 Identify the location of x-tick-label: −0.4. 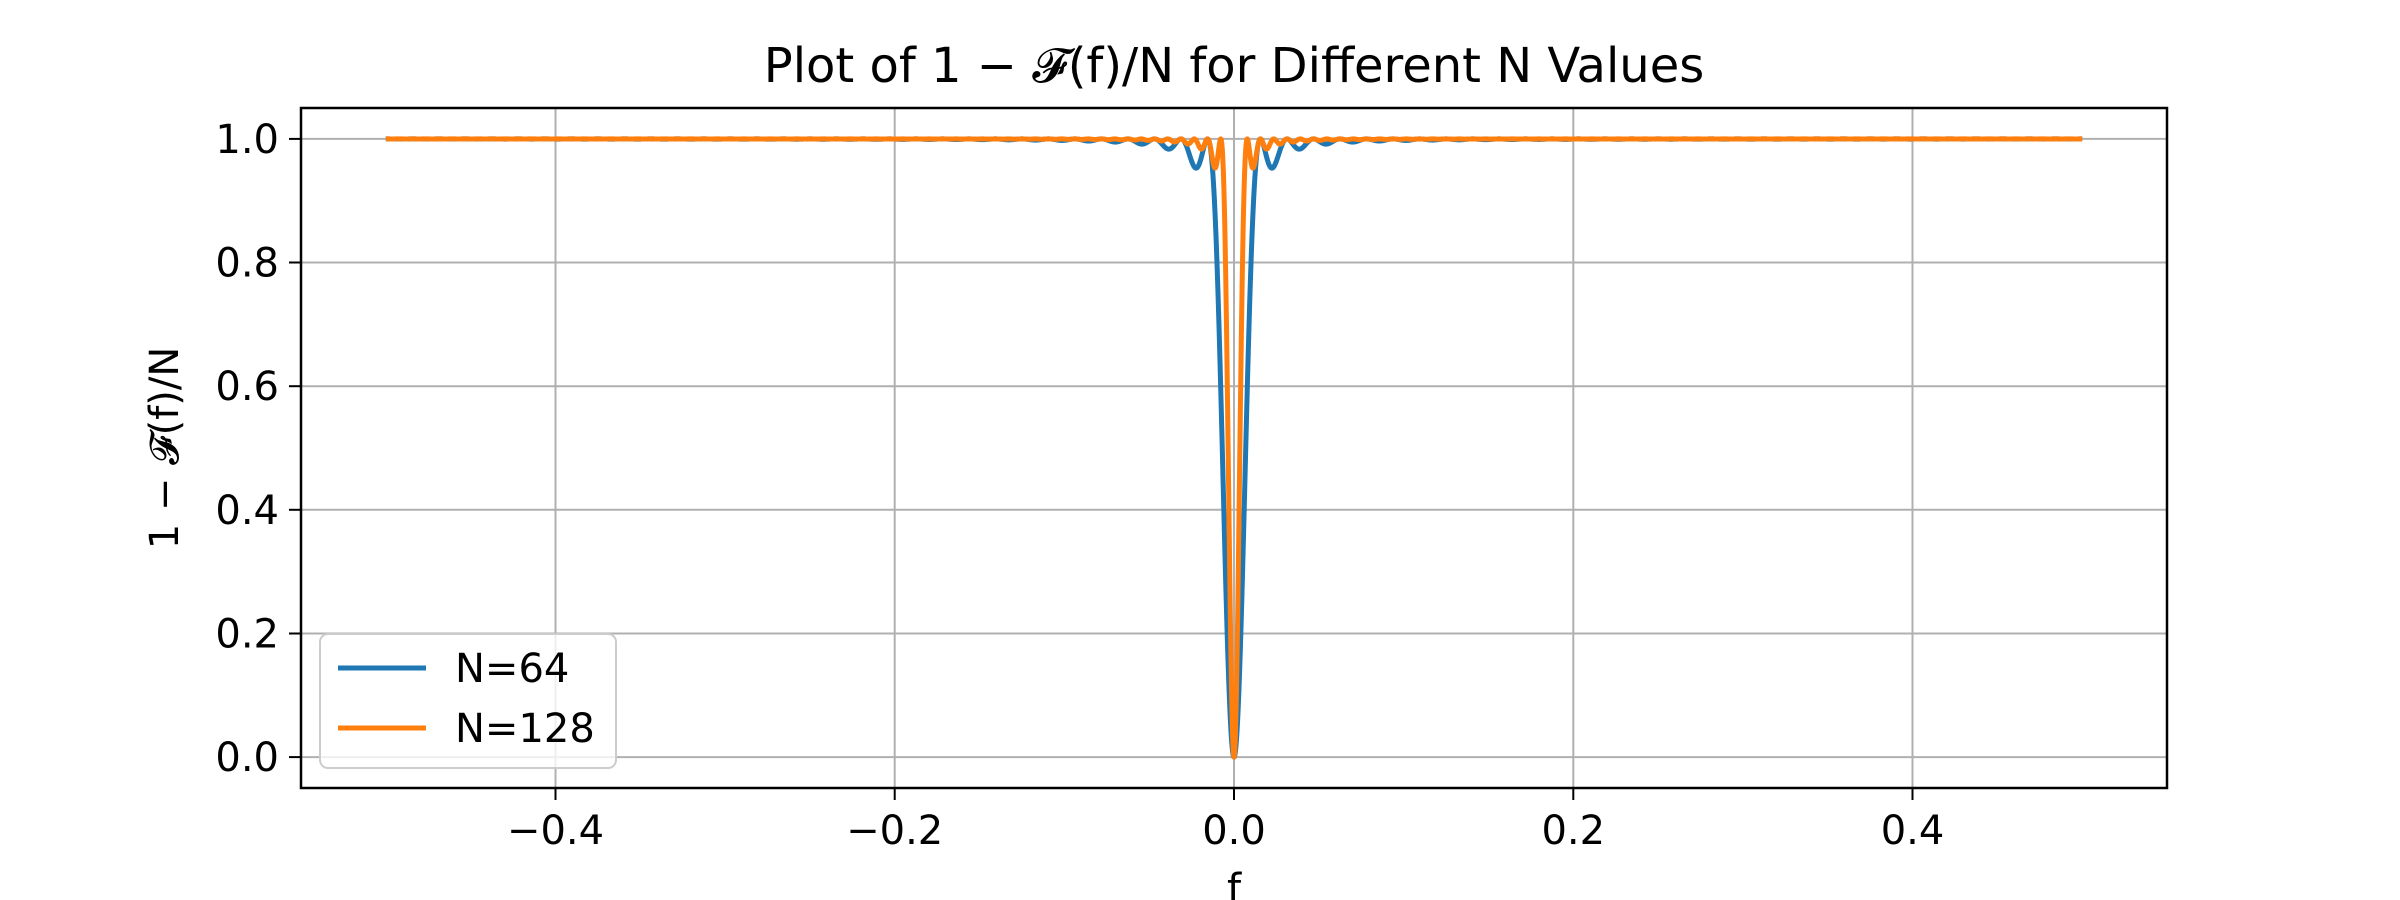
(555, 831).